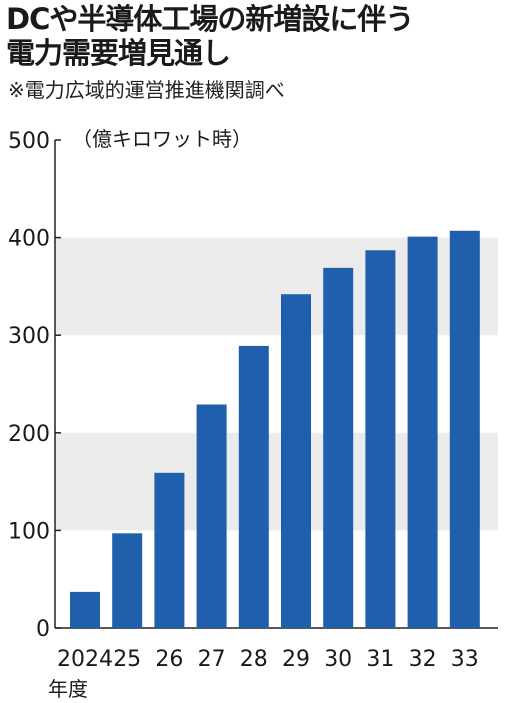  What do you see at coordinates (296, 659) in the screenshot?
I see `x-tick-label: 29` at bounding box center [296, 659].